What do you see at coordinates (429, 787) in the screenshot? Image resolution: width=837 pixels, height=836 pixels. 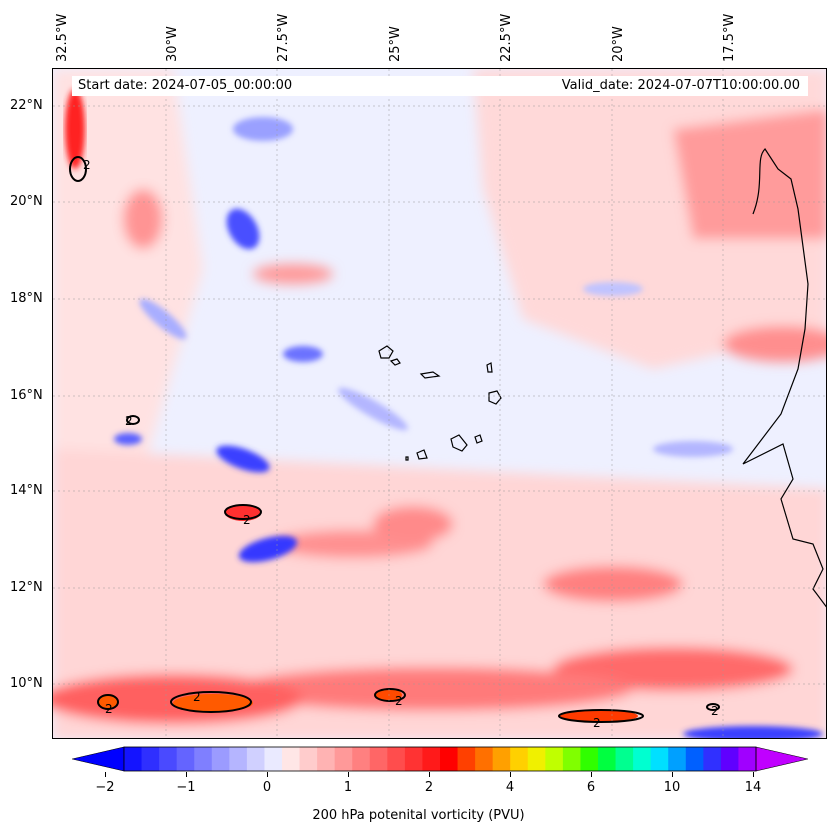 I see `cb-tick-label: 2` at bounding box center [429, 787].